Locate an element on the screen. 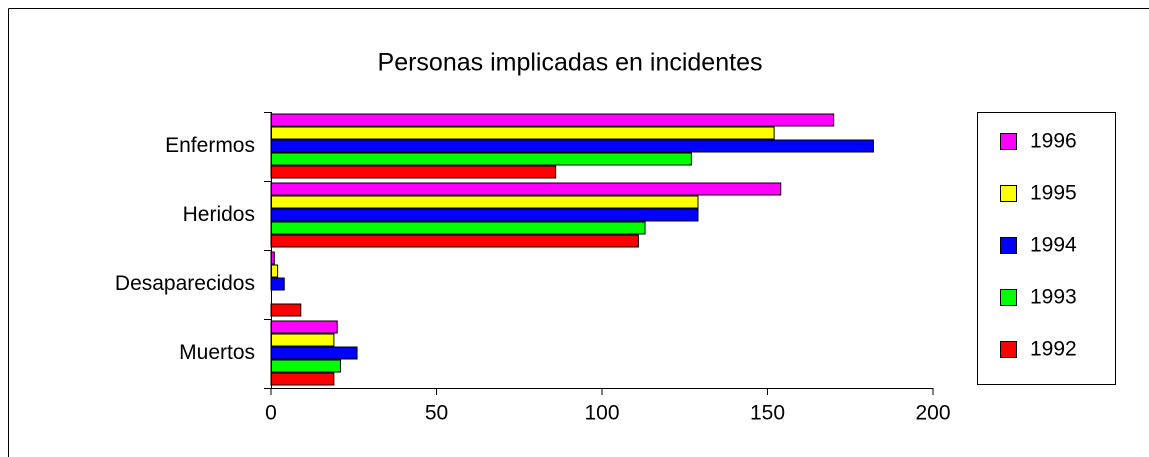 Image resolution: width=1149 pixels, height=457 pixels. y-tick-label: Heridos is located at coordinates (219, 214).